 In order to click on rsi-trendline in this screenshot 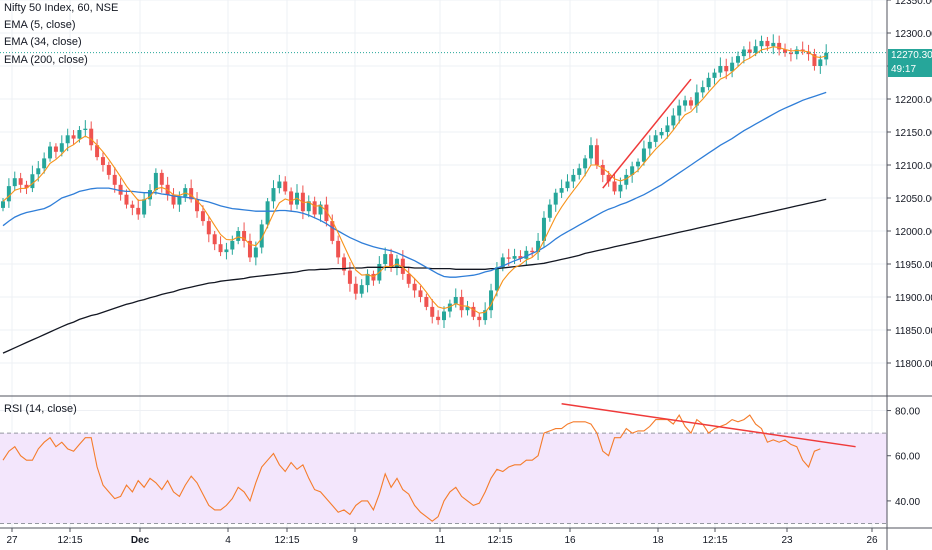, I will do `click(708, 425)`.